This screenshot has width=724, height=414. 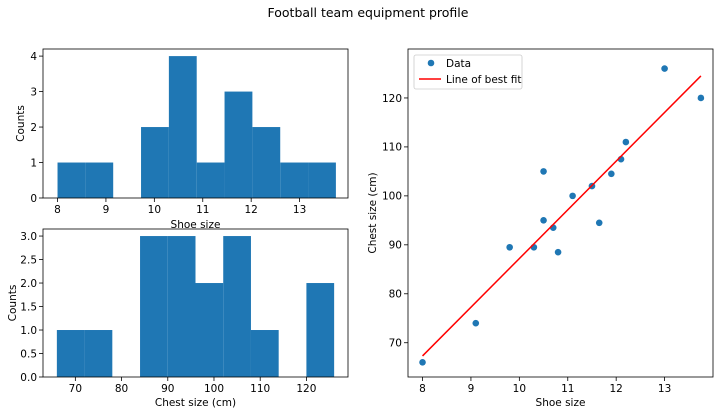 I want to click on y-tick-label: 90, so click(x=395, y=246).